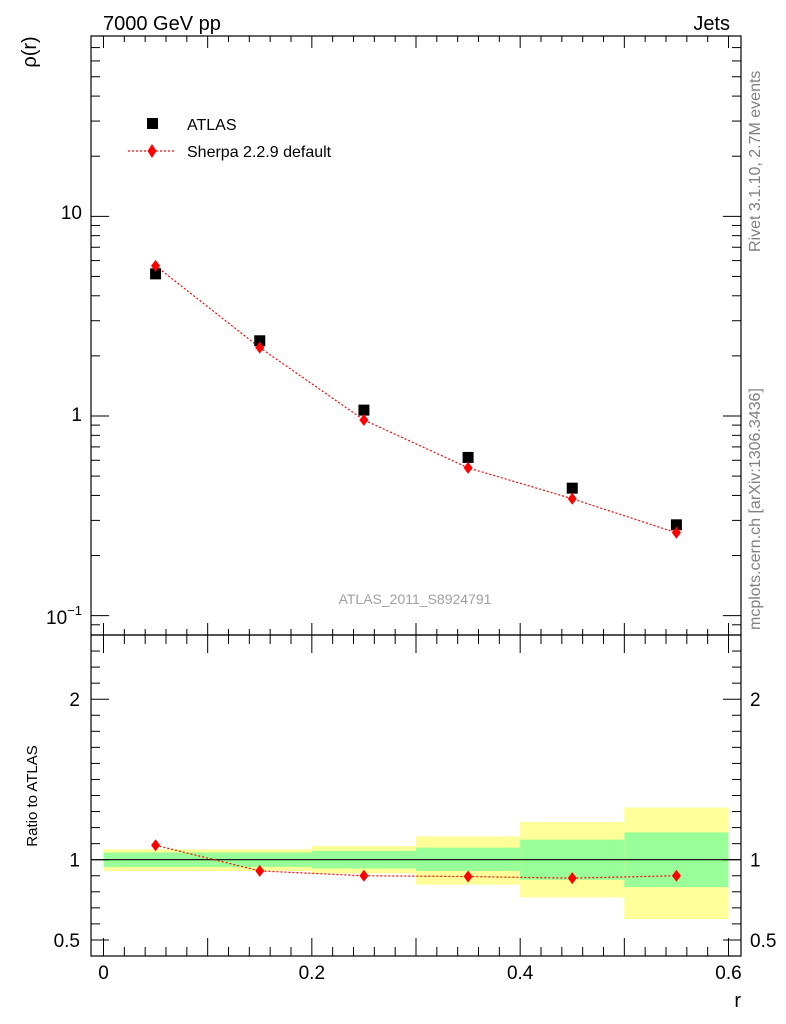 This screenshot has height=1024, width=786. I want to click on ratio-ytick-label-left: 2, so click(74, 700).